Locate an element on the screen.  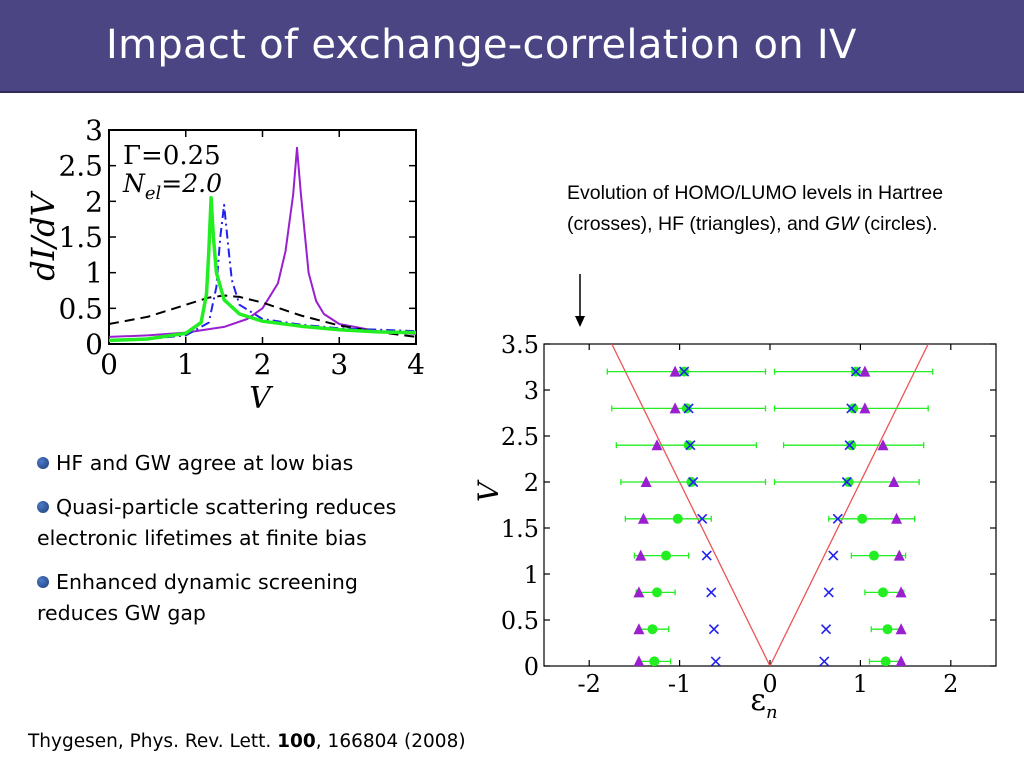
red-guide-line is located at coordinates (849, 505).